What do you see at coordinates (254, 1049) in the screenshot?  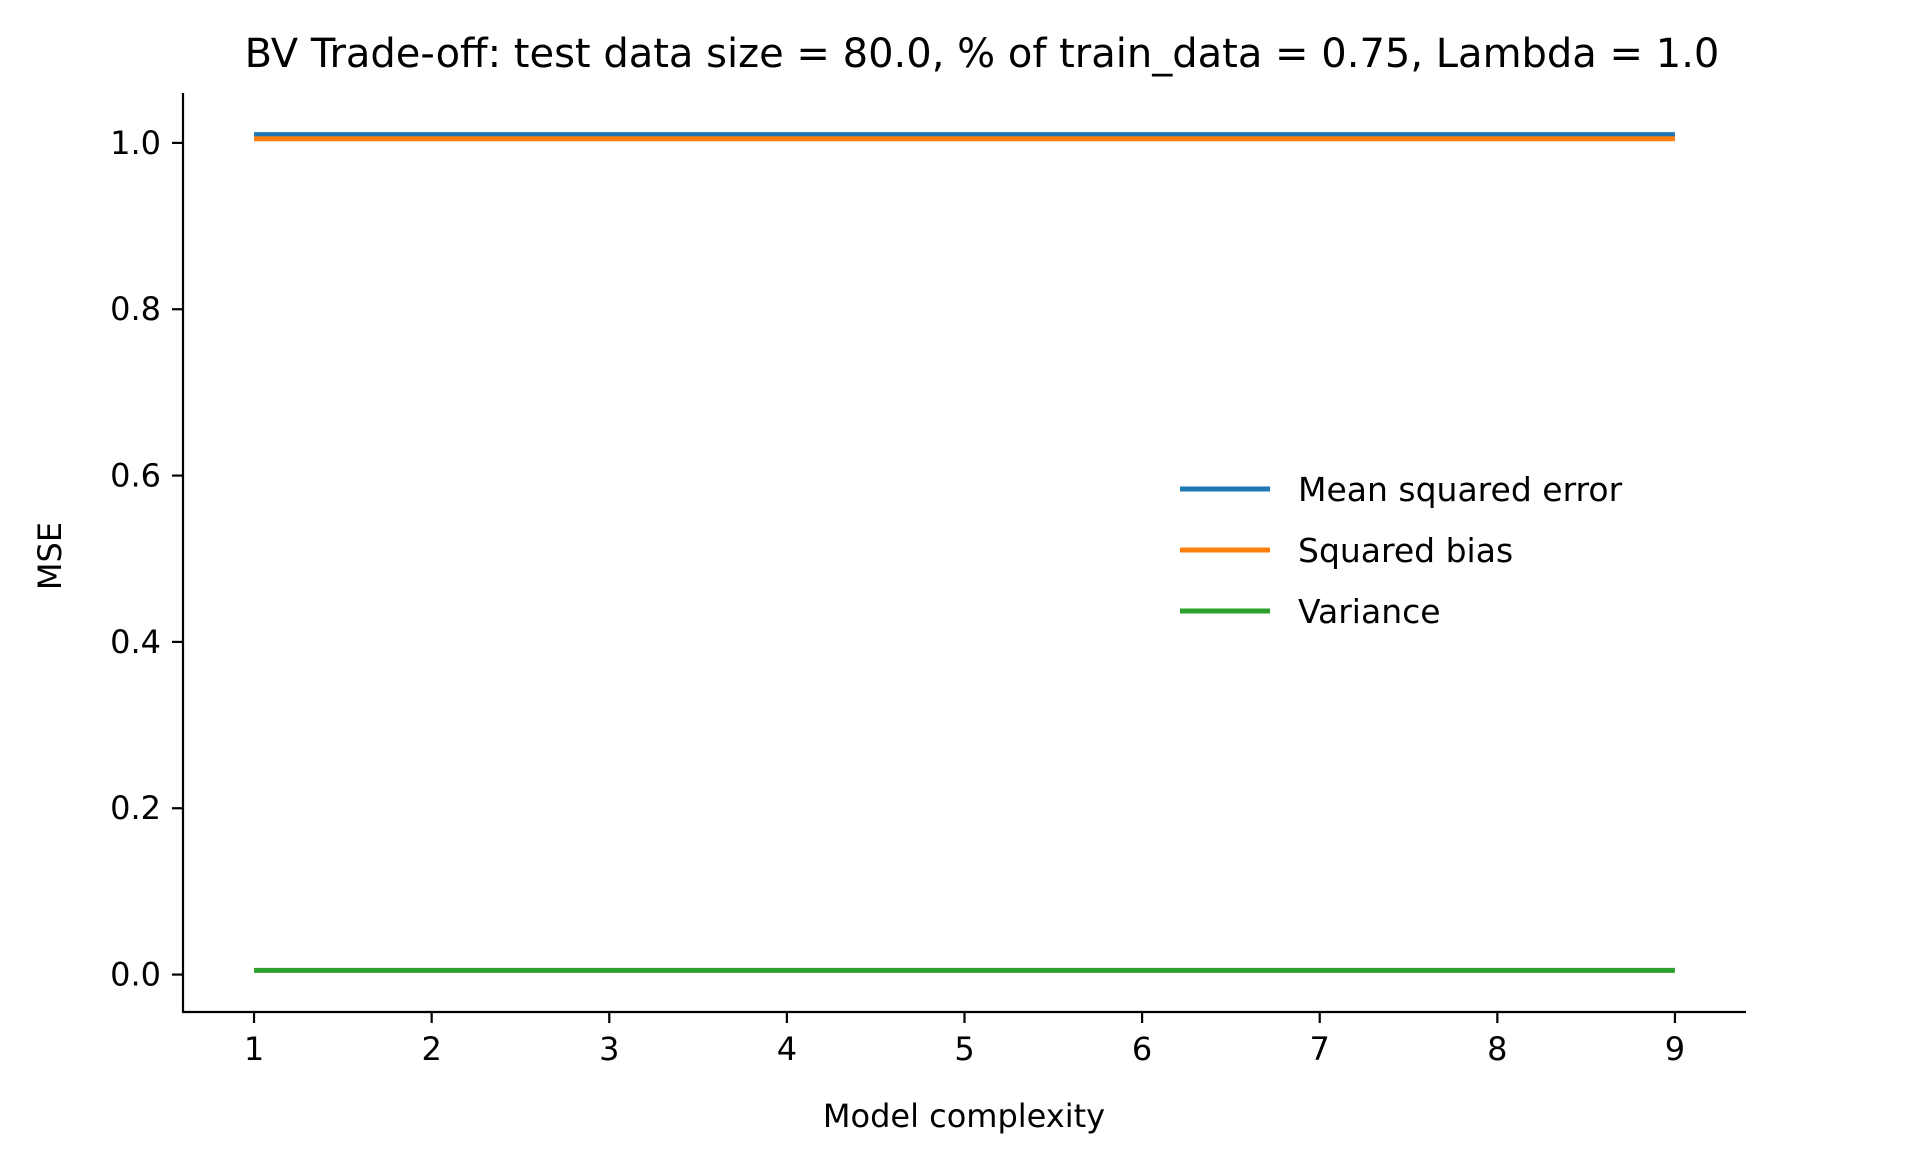 I see `x-tick-label: 1` at bounding box center [254, 1049].